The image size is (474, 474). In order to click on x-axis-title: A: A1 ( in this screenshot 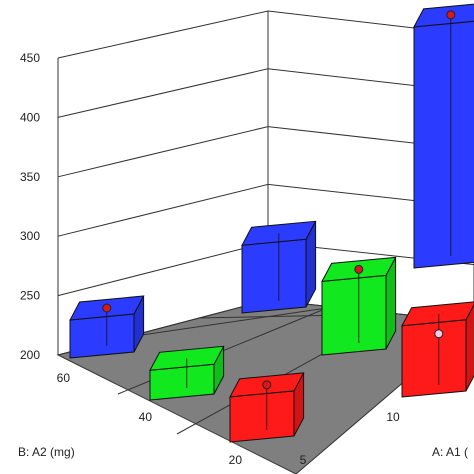, I will do `click(450, 452)`.